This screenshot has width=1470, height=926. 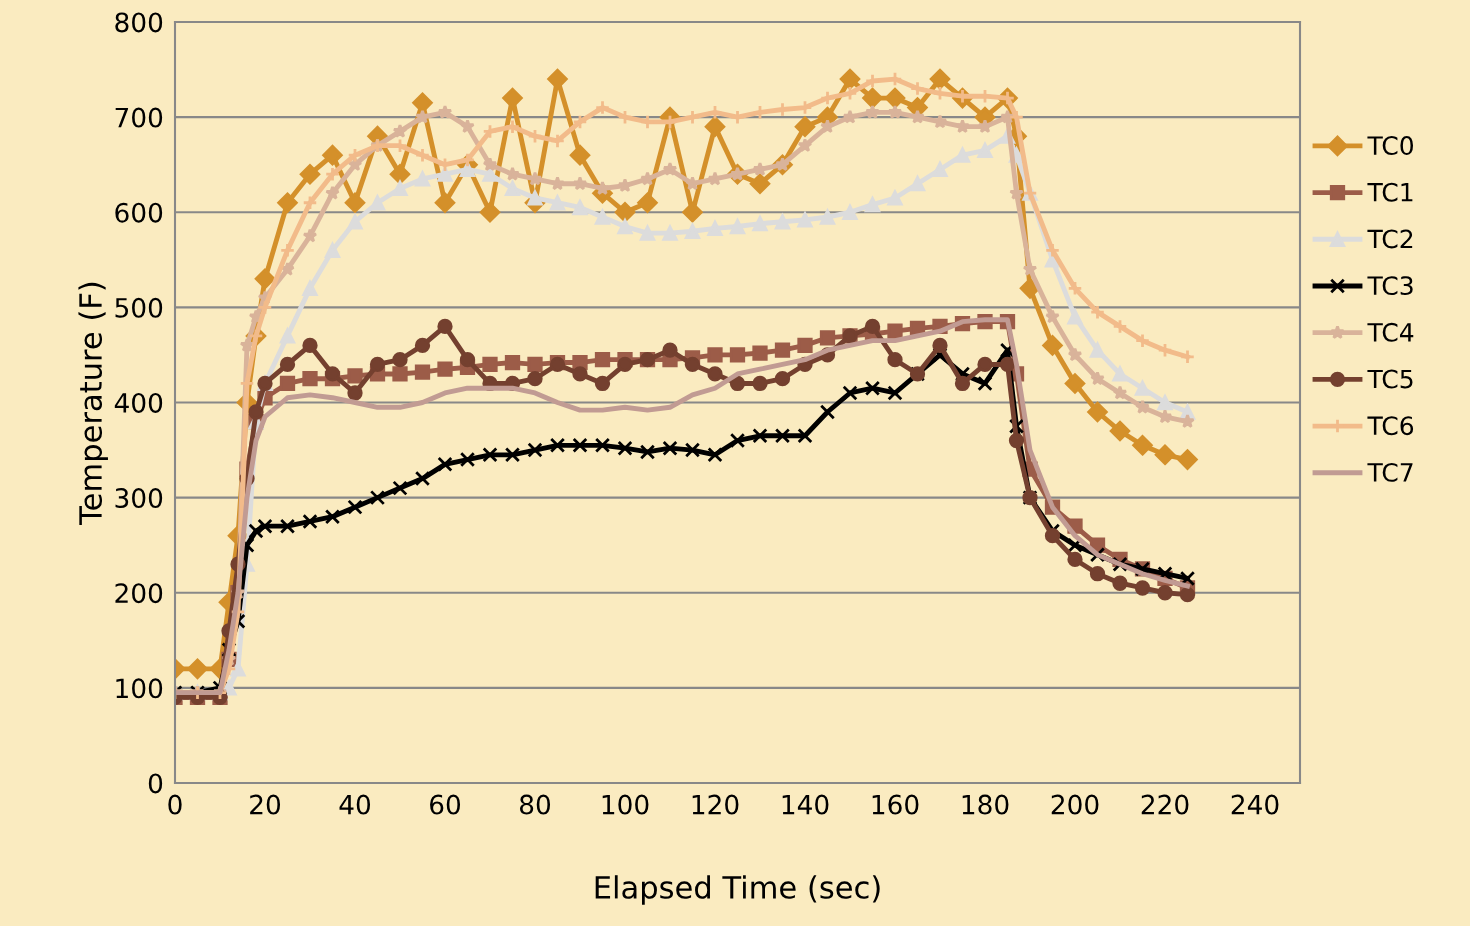 I want to click on x-tick-label: 60, so click(x=445, y=804).